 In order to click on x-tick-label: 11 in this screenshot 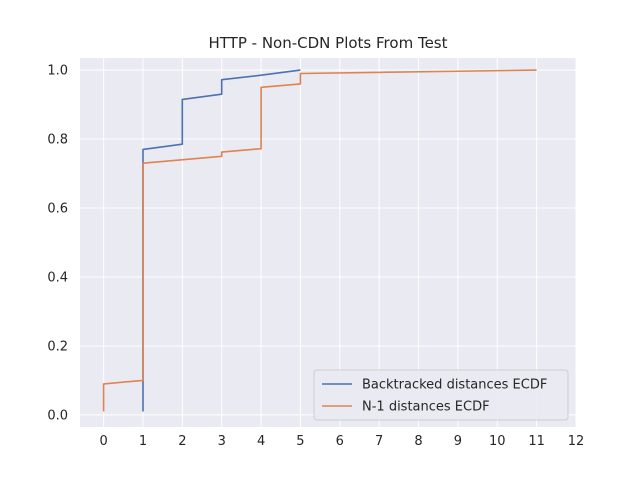, I will do `click(536, 441)`.